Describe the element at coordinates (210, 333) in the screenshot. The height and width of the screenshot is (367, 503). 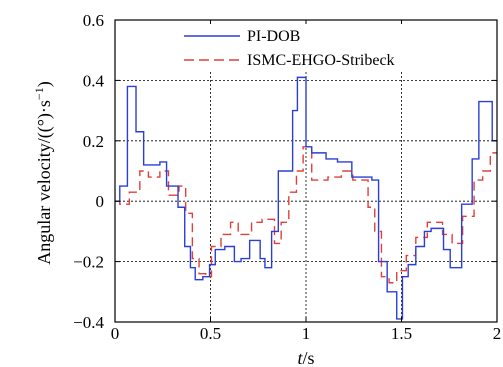
I see `x-tick-label: 0.5` at that location.